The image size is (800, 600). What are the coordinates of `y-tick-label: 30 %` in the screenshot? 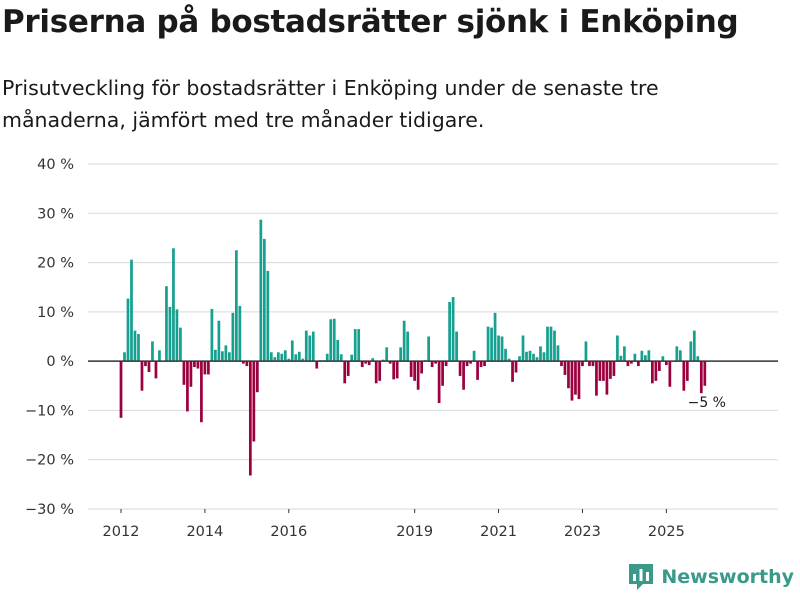 It's located at (55, 214).